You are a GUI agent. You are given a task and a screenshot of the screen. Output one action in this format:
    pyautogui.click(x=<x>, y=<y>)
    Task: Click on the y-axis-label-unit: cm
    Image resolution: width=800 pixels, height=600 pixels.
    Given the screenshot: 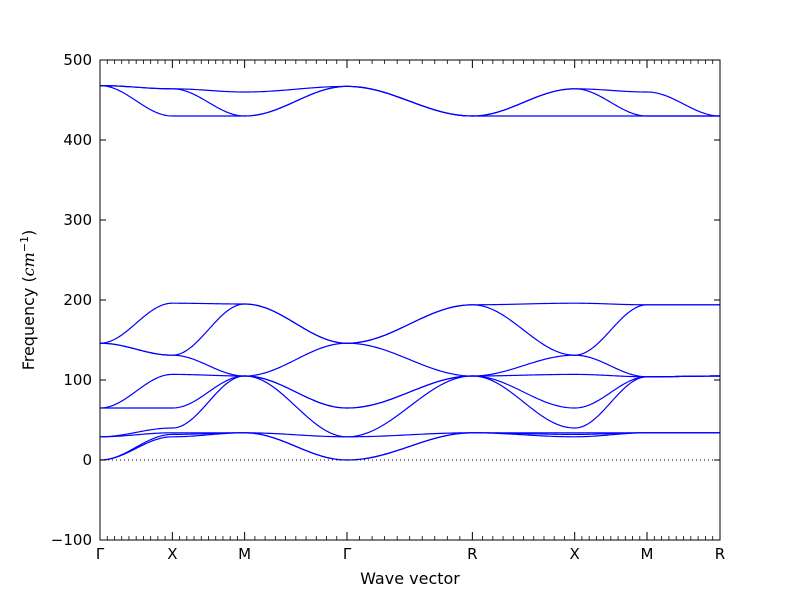 What is the action you would take?
    pyautogui.click(x=28, y=264)
    